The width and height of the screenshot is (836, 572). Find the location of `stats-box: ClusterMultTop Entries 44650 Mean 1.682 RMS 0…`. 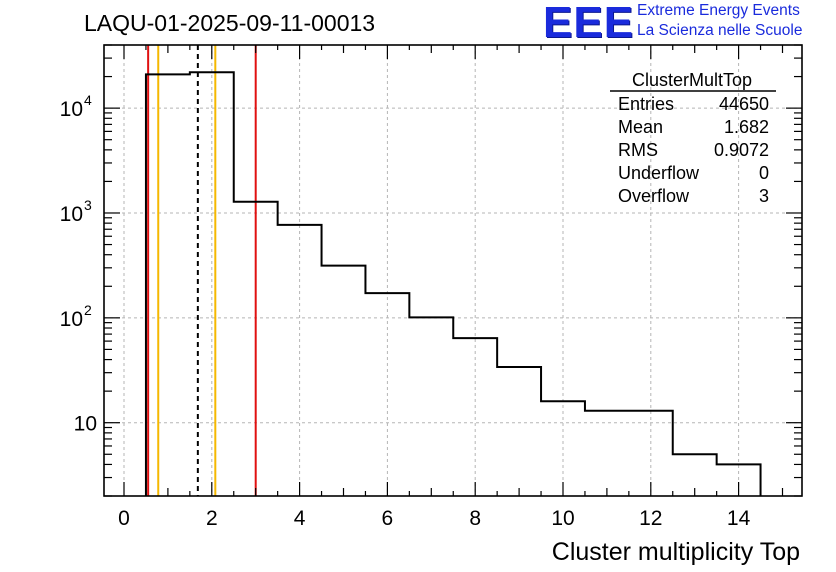

stats-box: ClusterMultTop Entries 44650 Mean 1.682 RMS 0… is located at coordinates (693, 138).